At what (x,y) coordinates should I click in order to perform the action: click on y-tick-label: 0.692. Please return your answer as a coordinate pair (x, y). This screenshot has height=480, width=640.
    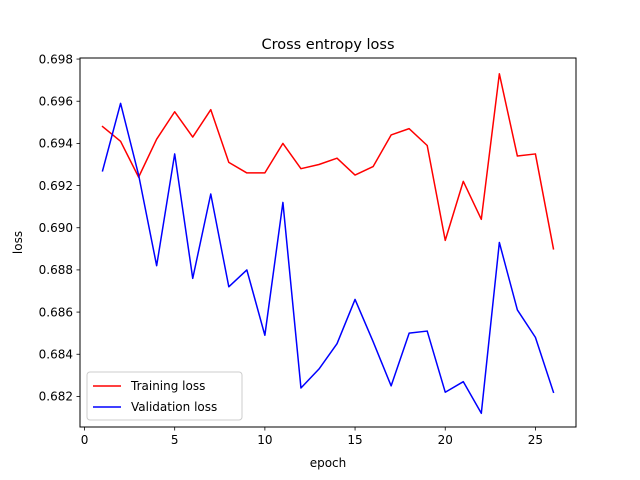
    Looking at the image, I should click on (56, 186).